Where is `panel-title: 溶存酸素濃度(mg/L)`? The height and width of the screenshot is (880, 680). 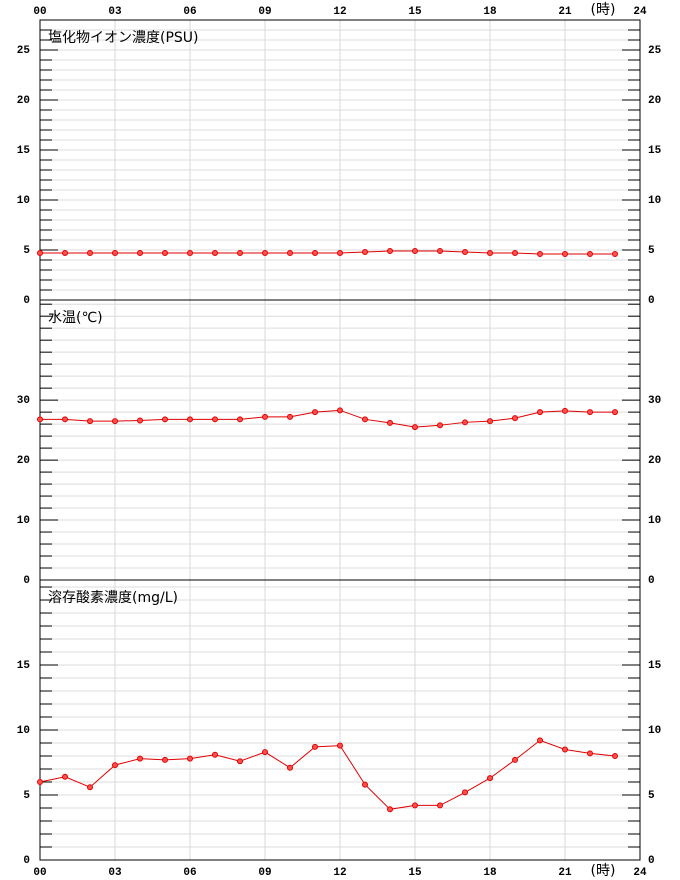 panel-title: 溶存酸素濃度(mg/L) is located at coordinates (113, 598).